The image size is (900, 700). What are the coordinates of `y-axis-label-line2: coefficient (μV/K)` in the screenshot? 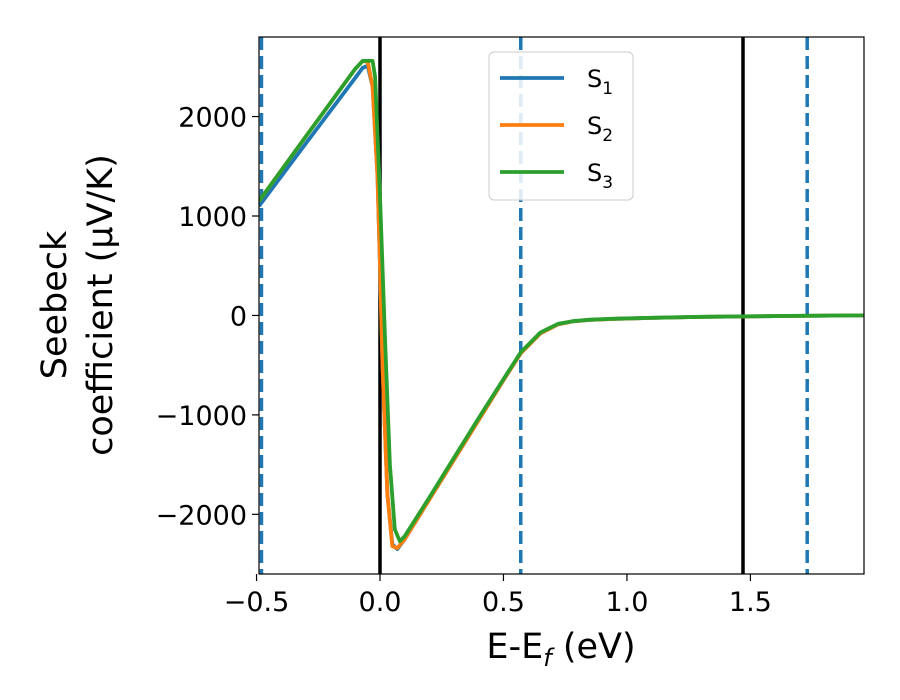 It's located at (101, 305).